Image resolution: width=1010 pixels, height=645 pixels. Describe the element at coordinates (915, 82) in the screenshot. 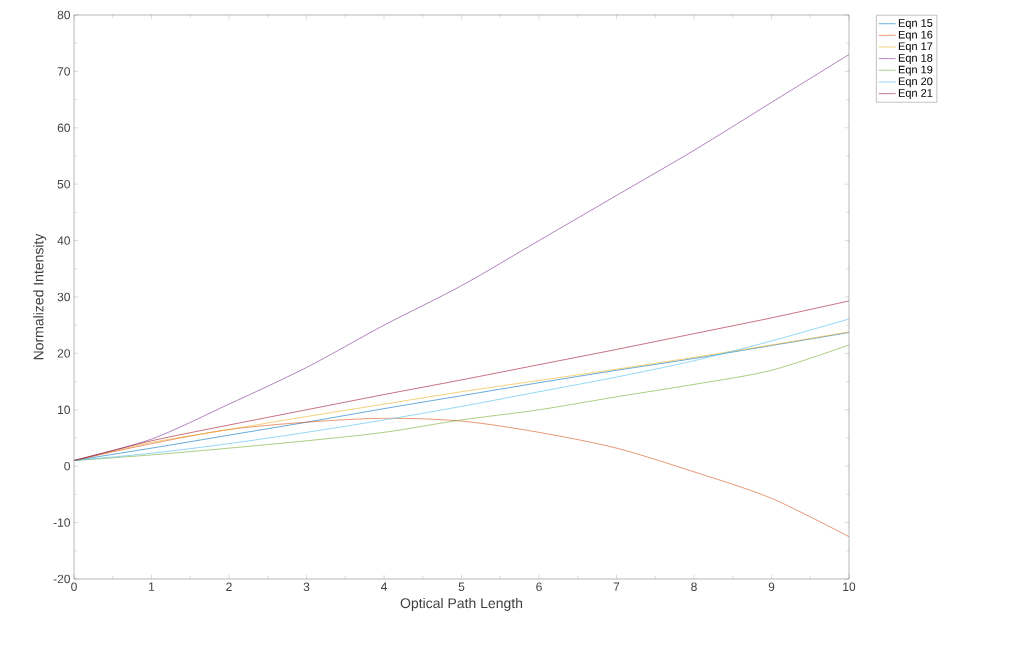

I see `legend-label: Eqn 20` at that location.